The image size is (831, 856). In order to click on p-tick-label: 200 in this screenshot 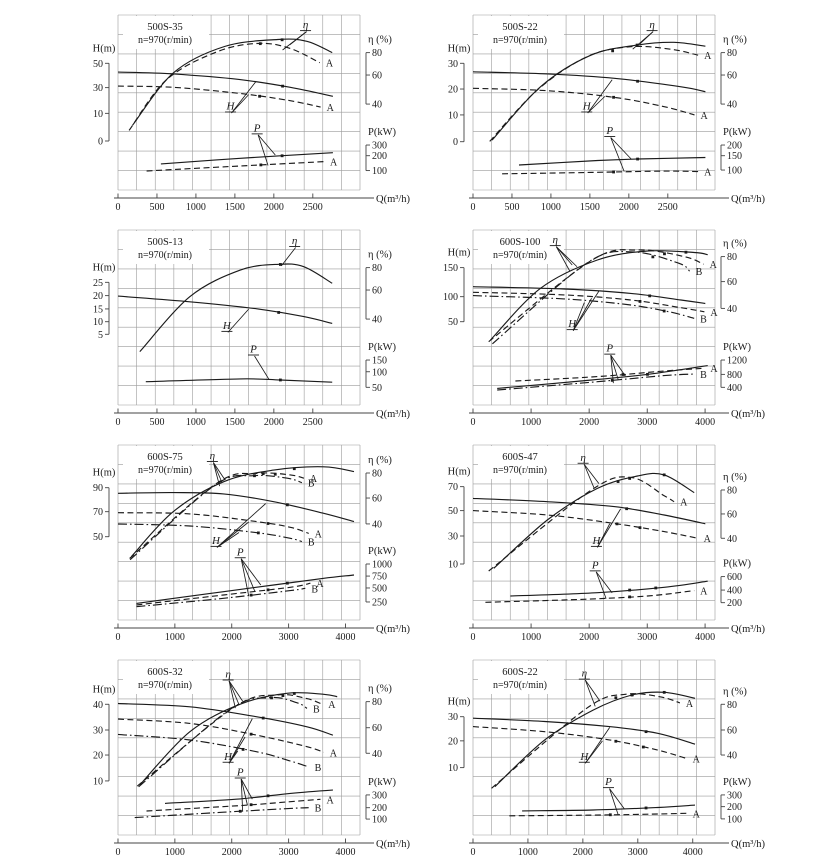, I will do `click(734, 603)`.